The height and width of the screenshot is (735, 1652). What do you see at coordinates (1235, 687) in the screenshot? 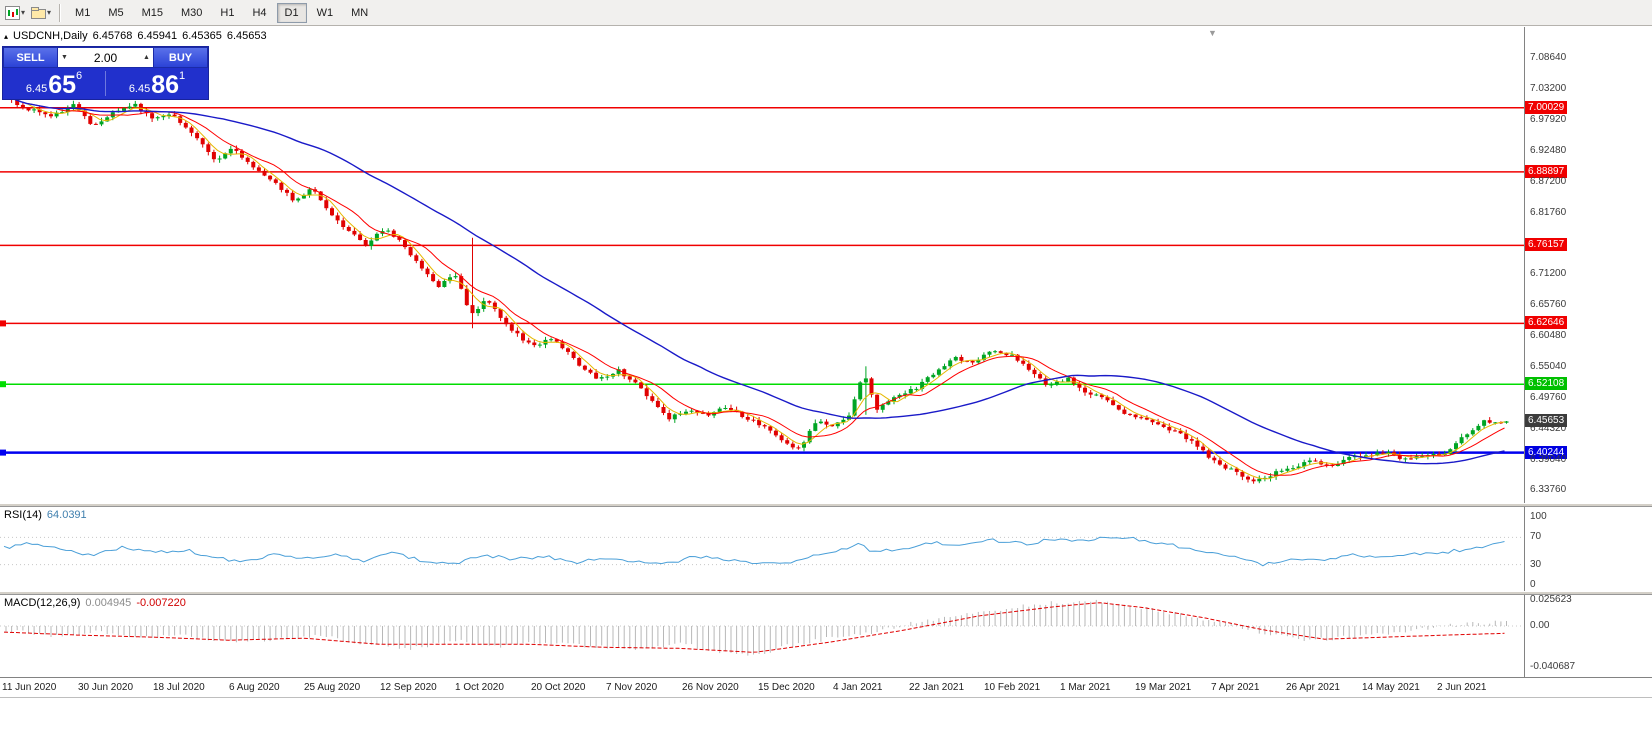
I see `date-tick: 7 Apr 2021` at bounding box center [1235, 687].